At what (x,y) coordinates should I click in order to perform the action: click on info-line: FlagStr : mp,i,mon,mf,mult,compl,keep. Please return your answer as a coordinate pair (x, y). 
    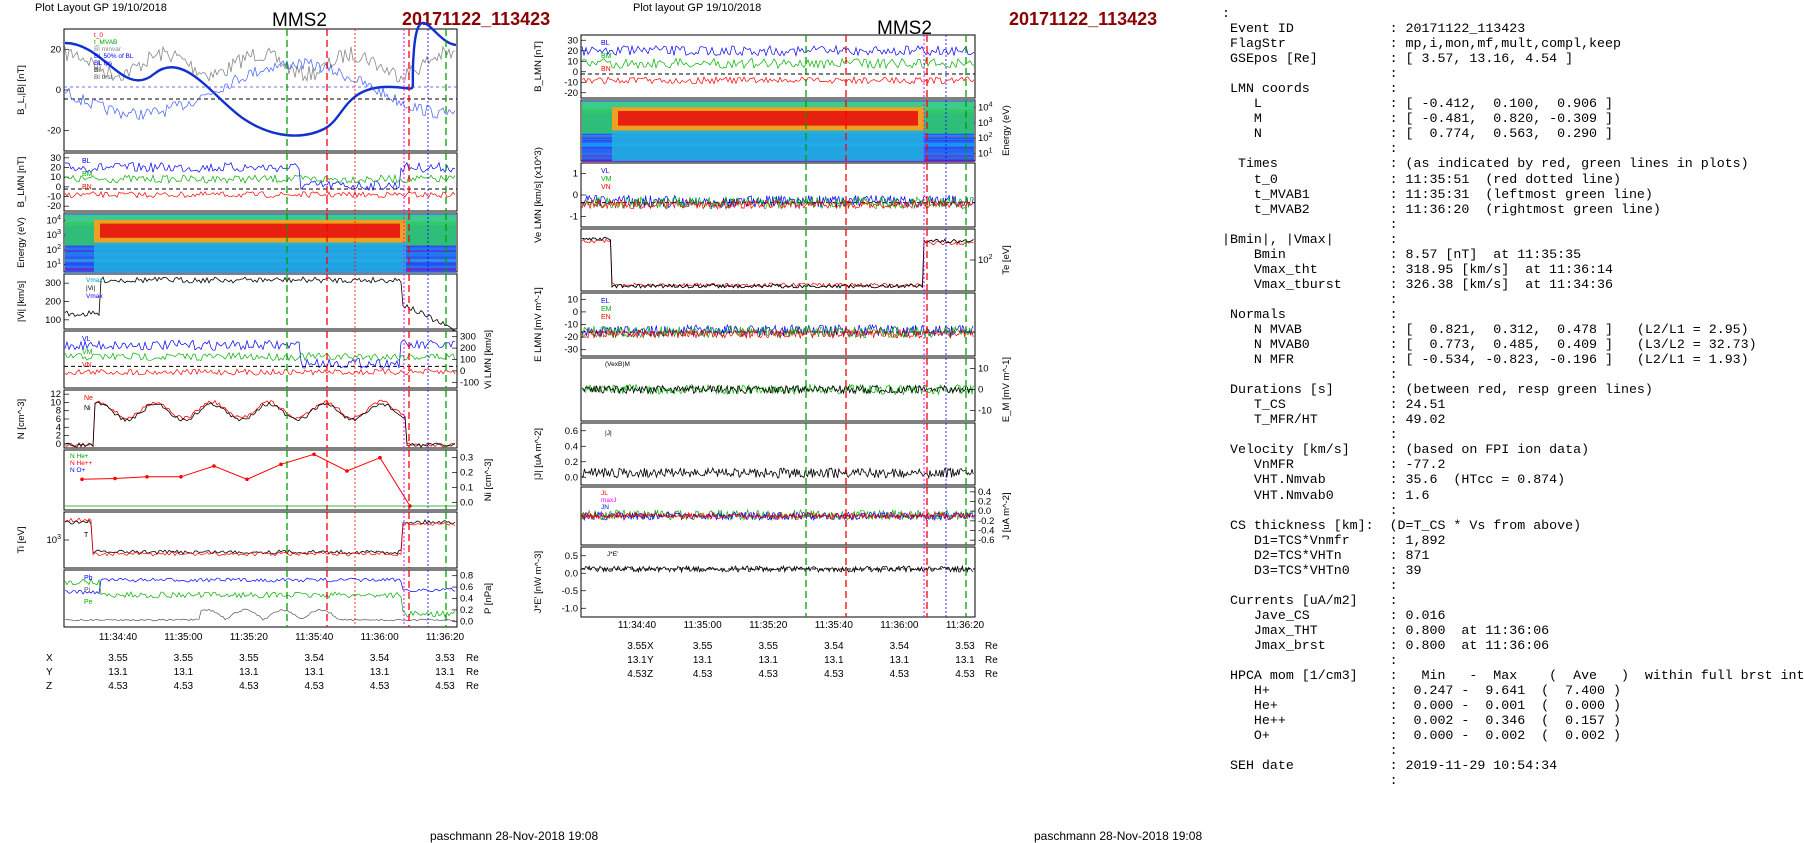
    Looking at the image, I should click on (1421, 44).